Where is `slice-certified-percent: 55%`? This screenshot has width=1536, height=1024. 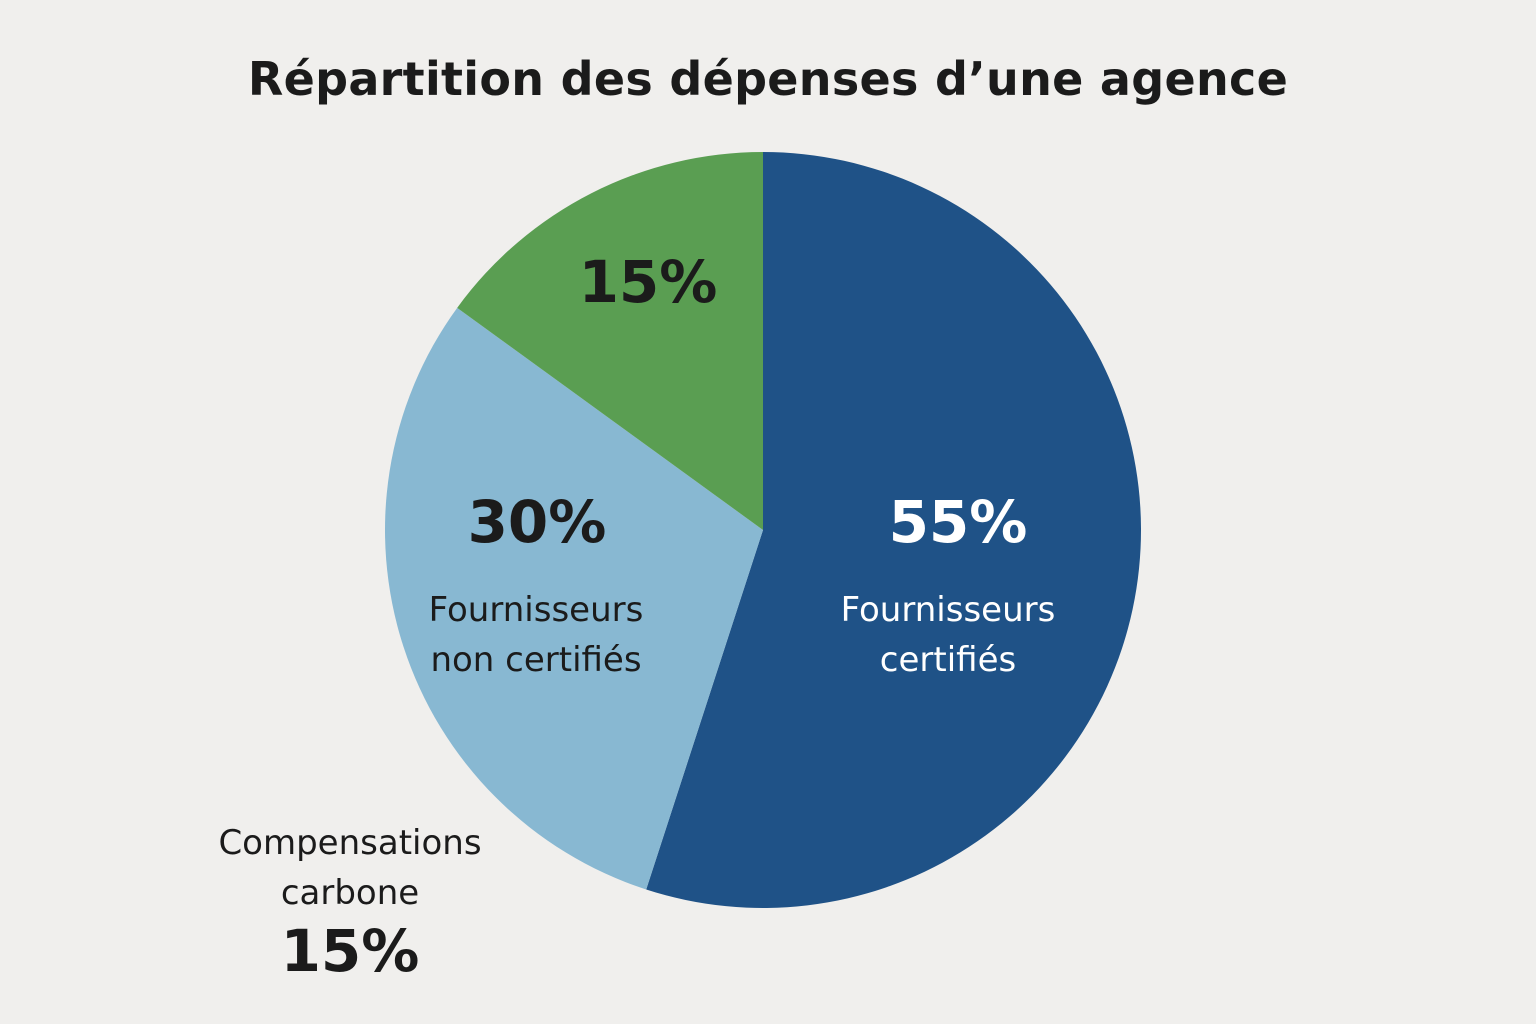 slice-certified-percent: 55% is located at coordinates (958, 522).